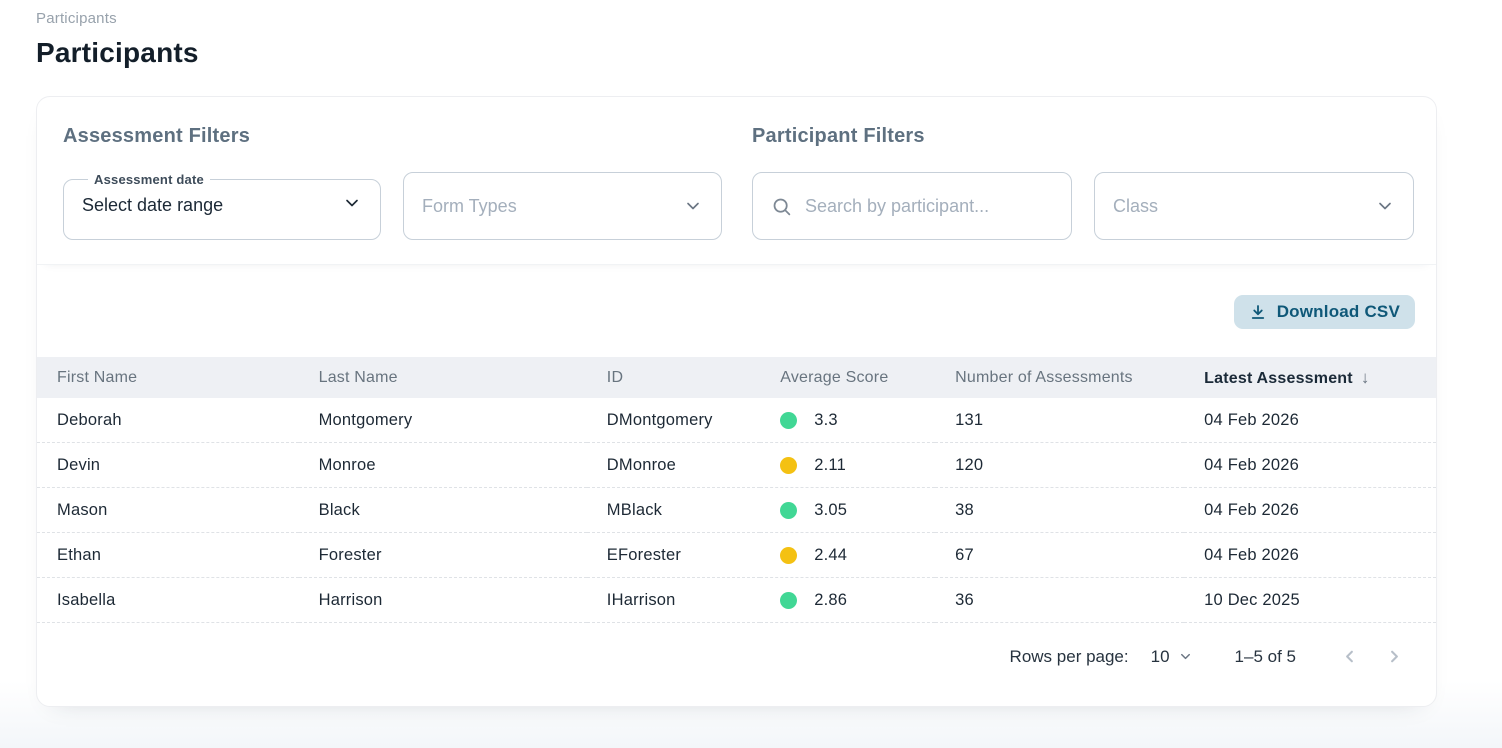  What do you see at coordinates (848, 377) in the screenshot?
I see `column-header-average-score: Average Score` at bounding box center [848, 377].